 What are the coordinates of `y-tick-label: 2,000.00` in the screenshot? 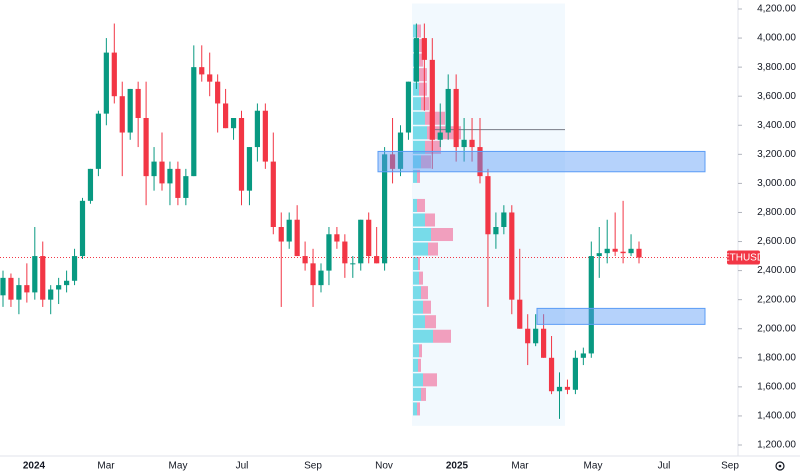 It's located at (776, 328).